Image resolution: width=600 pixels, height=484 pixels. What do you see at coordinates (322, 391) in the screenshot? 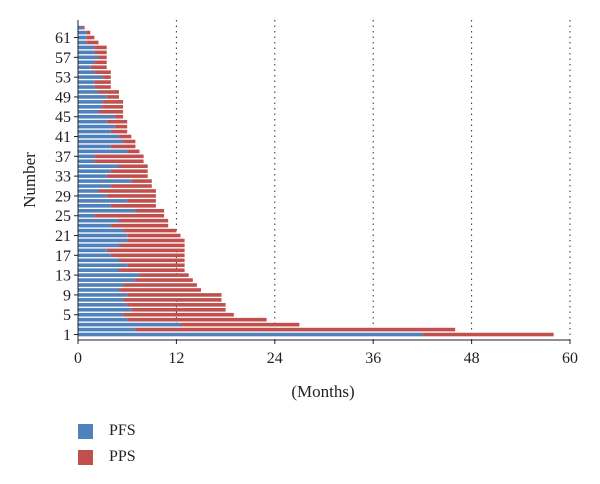
I see `x-axis-title: (Months)` at bounding box center [322, 391].